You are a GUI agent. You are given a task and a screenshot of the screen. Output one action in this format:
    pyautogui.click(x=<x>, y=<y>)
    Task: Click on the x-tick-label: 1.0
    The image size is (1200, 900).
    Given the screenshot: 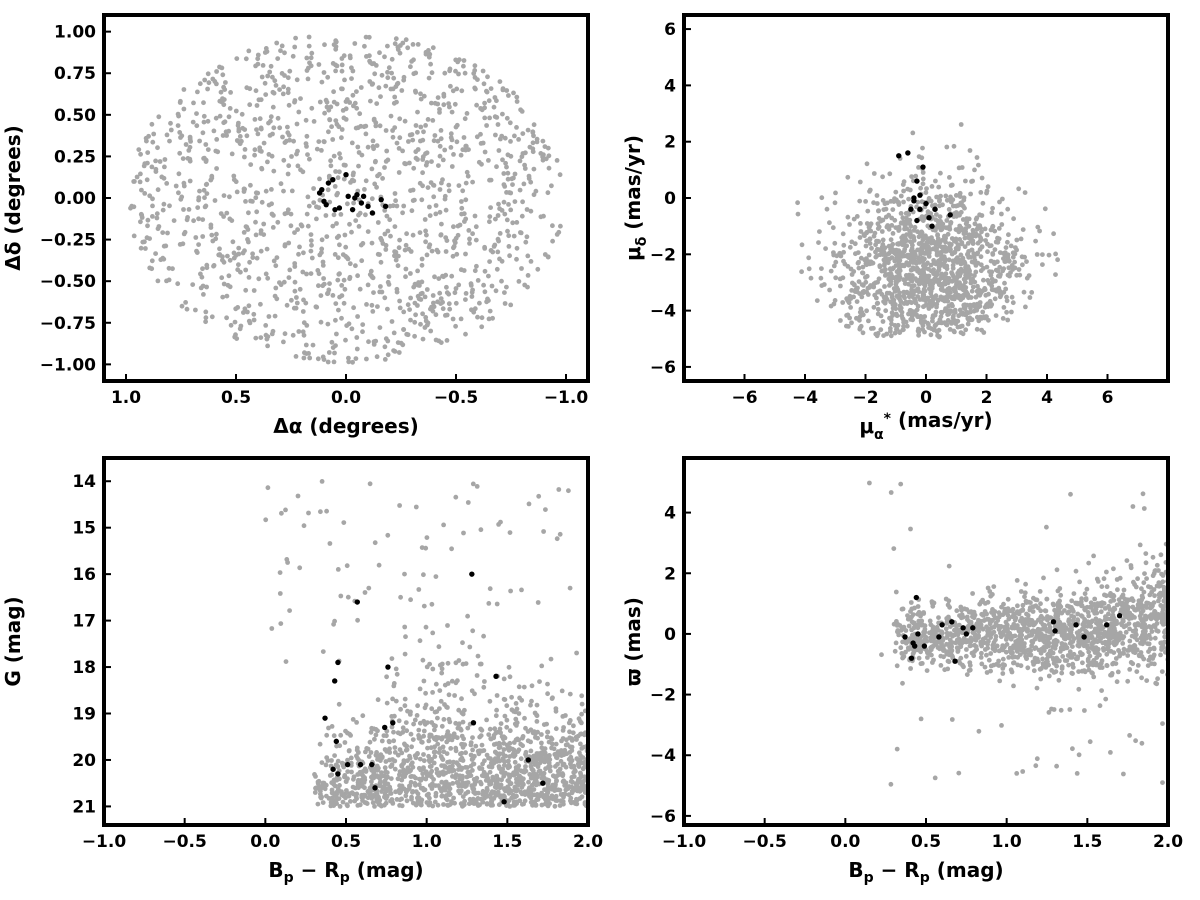 What is the action you would take?
    pyautogui.click(x=427, y=842)
    